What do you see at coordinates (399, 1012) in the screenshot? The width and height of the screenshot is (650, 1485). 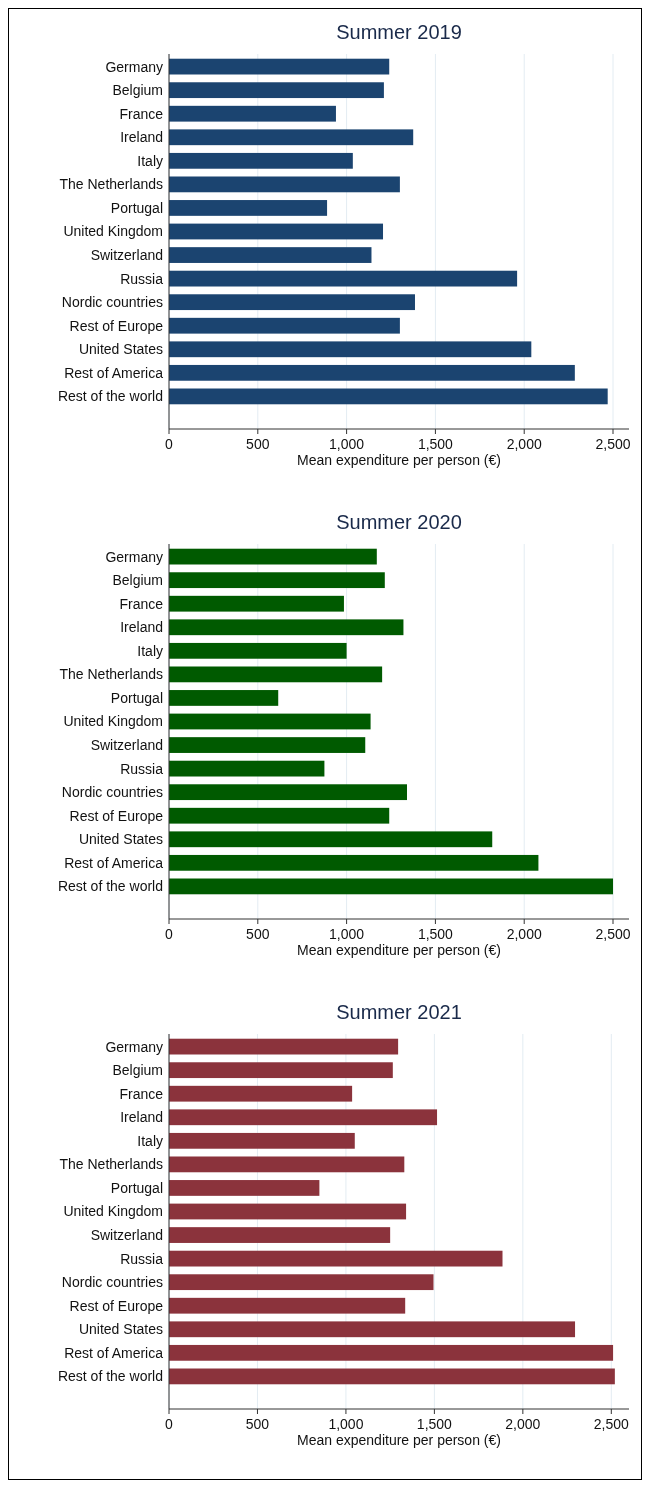 I see `chart-title: Summer 2021` at bounding box center [399, 1012].